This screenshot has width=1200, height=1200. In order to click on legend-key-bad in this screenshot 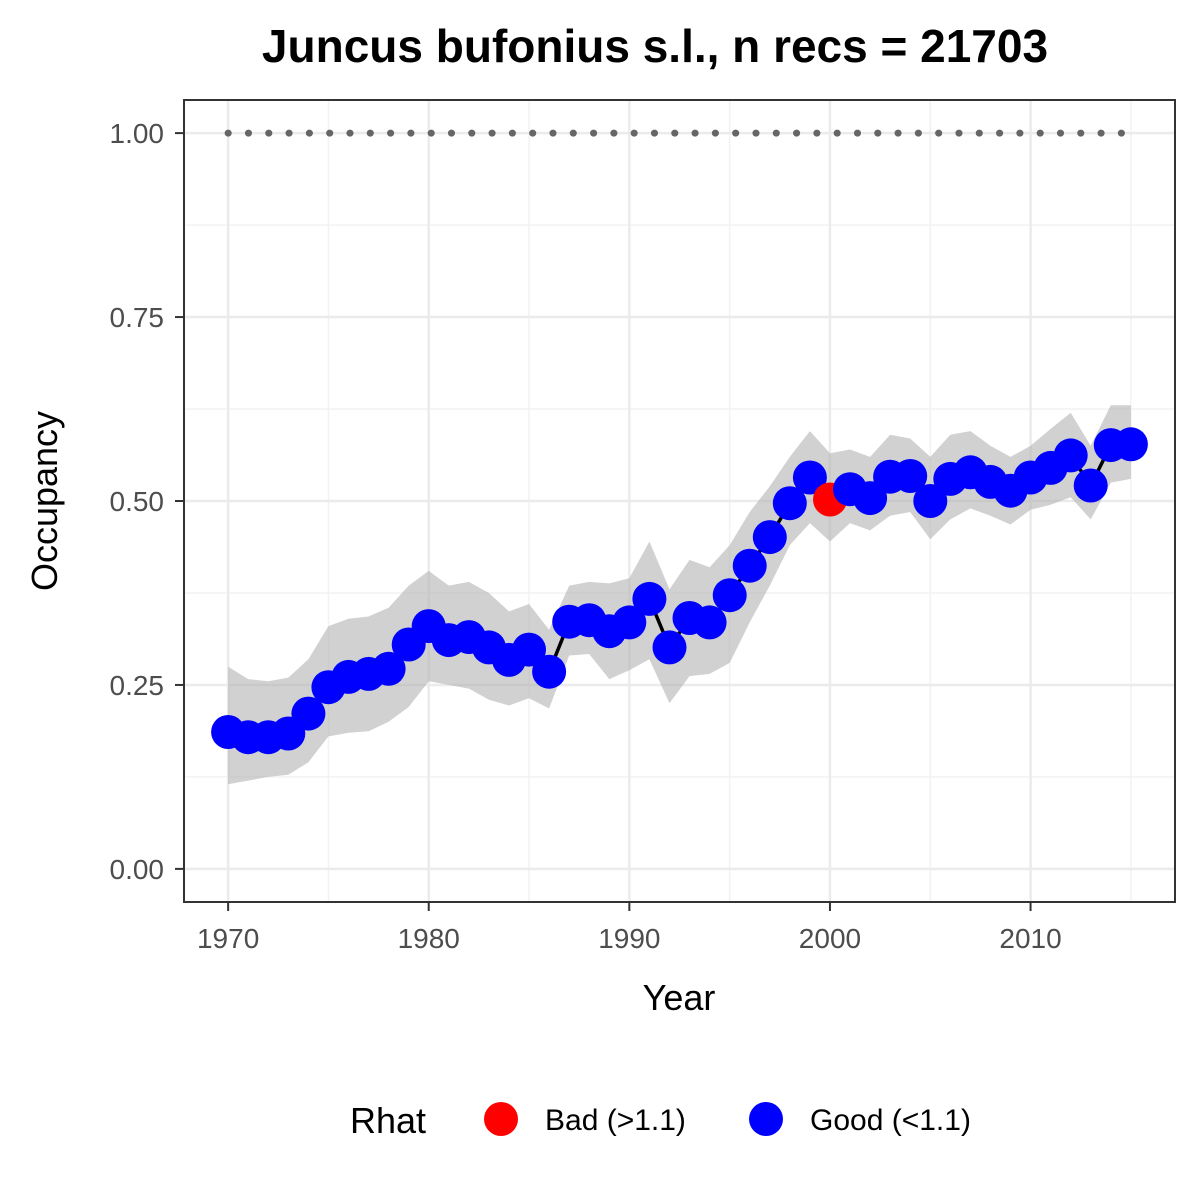, I will do `click(501, 1119)`.